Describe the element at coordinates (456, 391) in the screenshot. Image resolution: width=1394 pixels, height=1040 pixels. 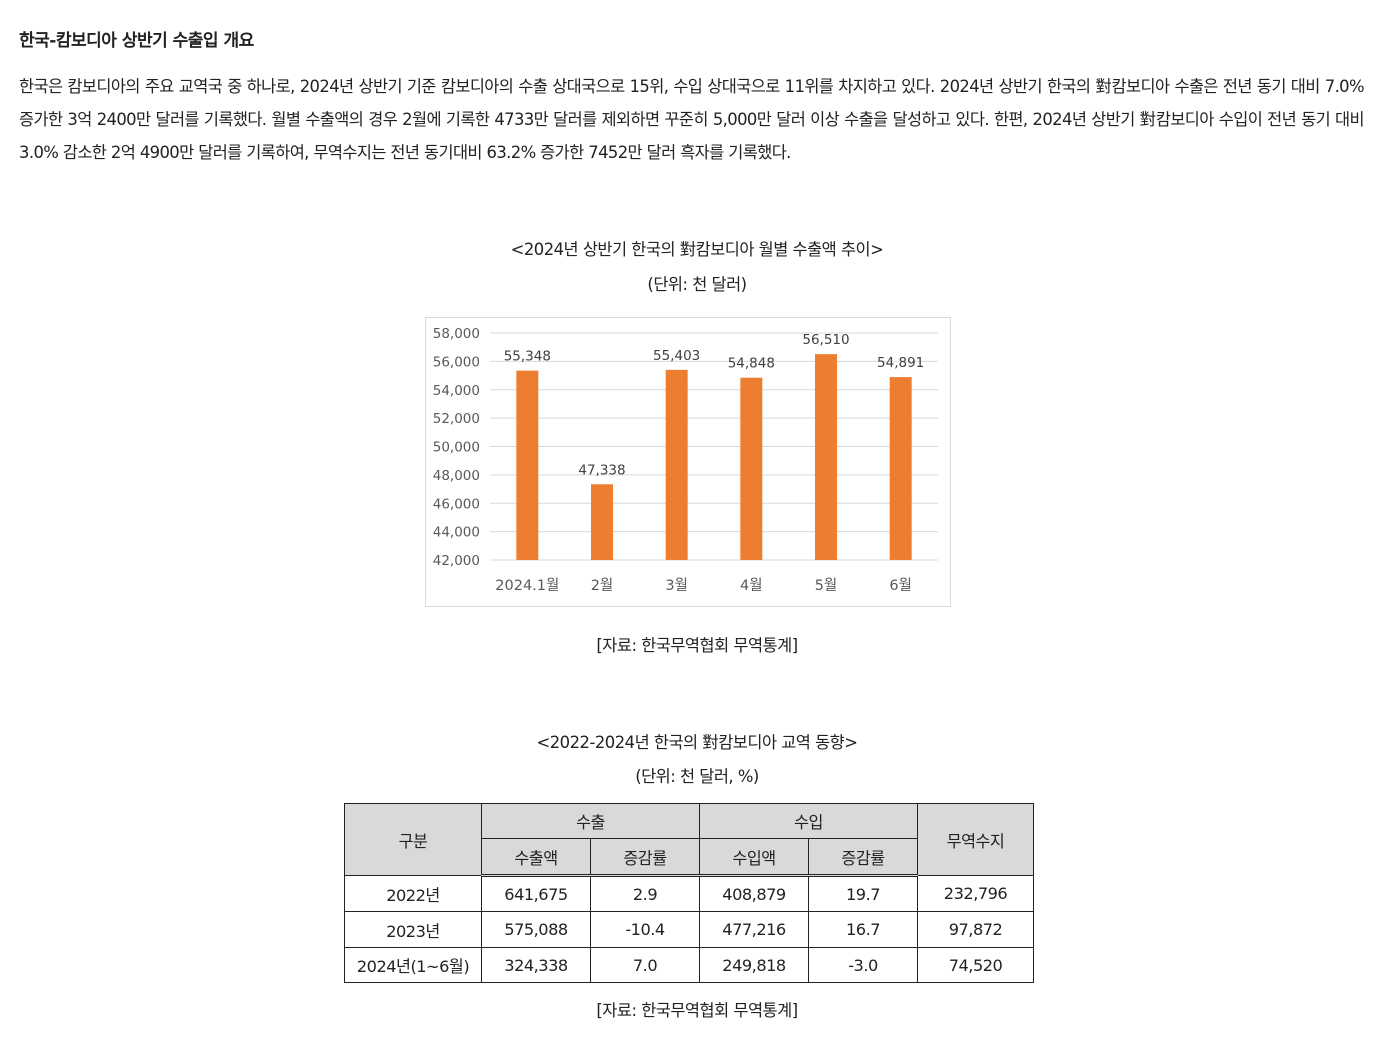
I see `y-tick-label: 54,000` at that location.